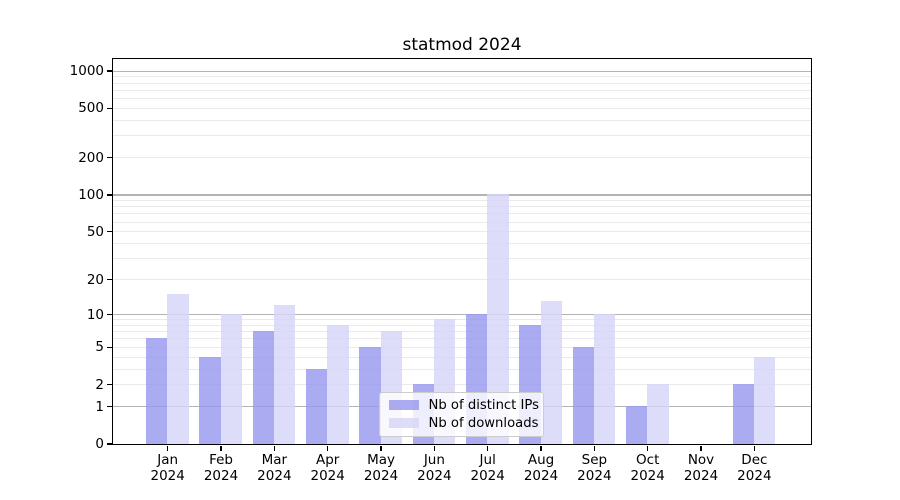  Describe the element at coordinates (381, 460) in the screenshot. I see `x-tick-month: May` at that location.